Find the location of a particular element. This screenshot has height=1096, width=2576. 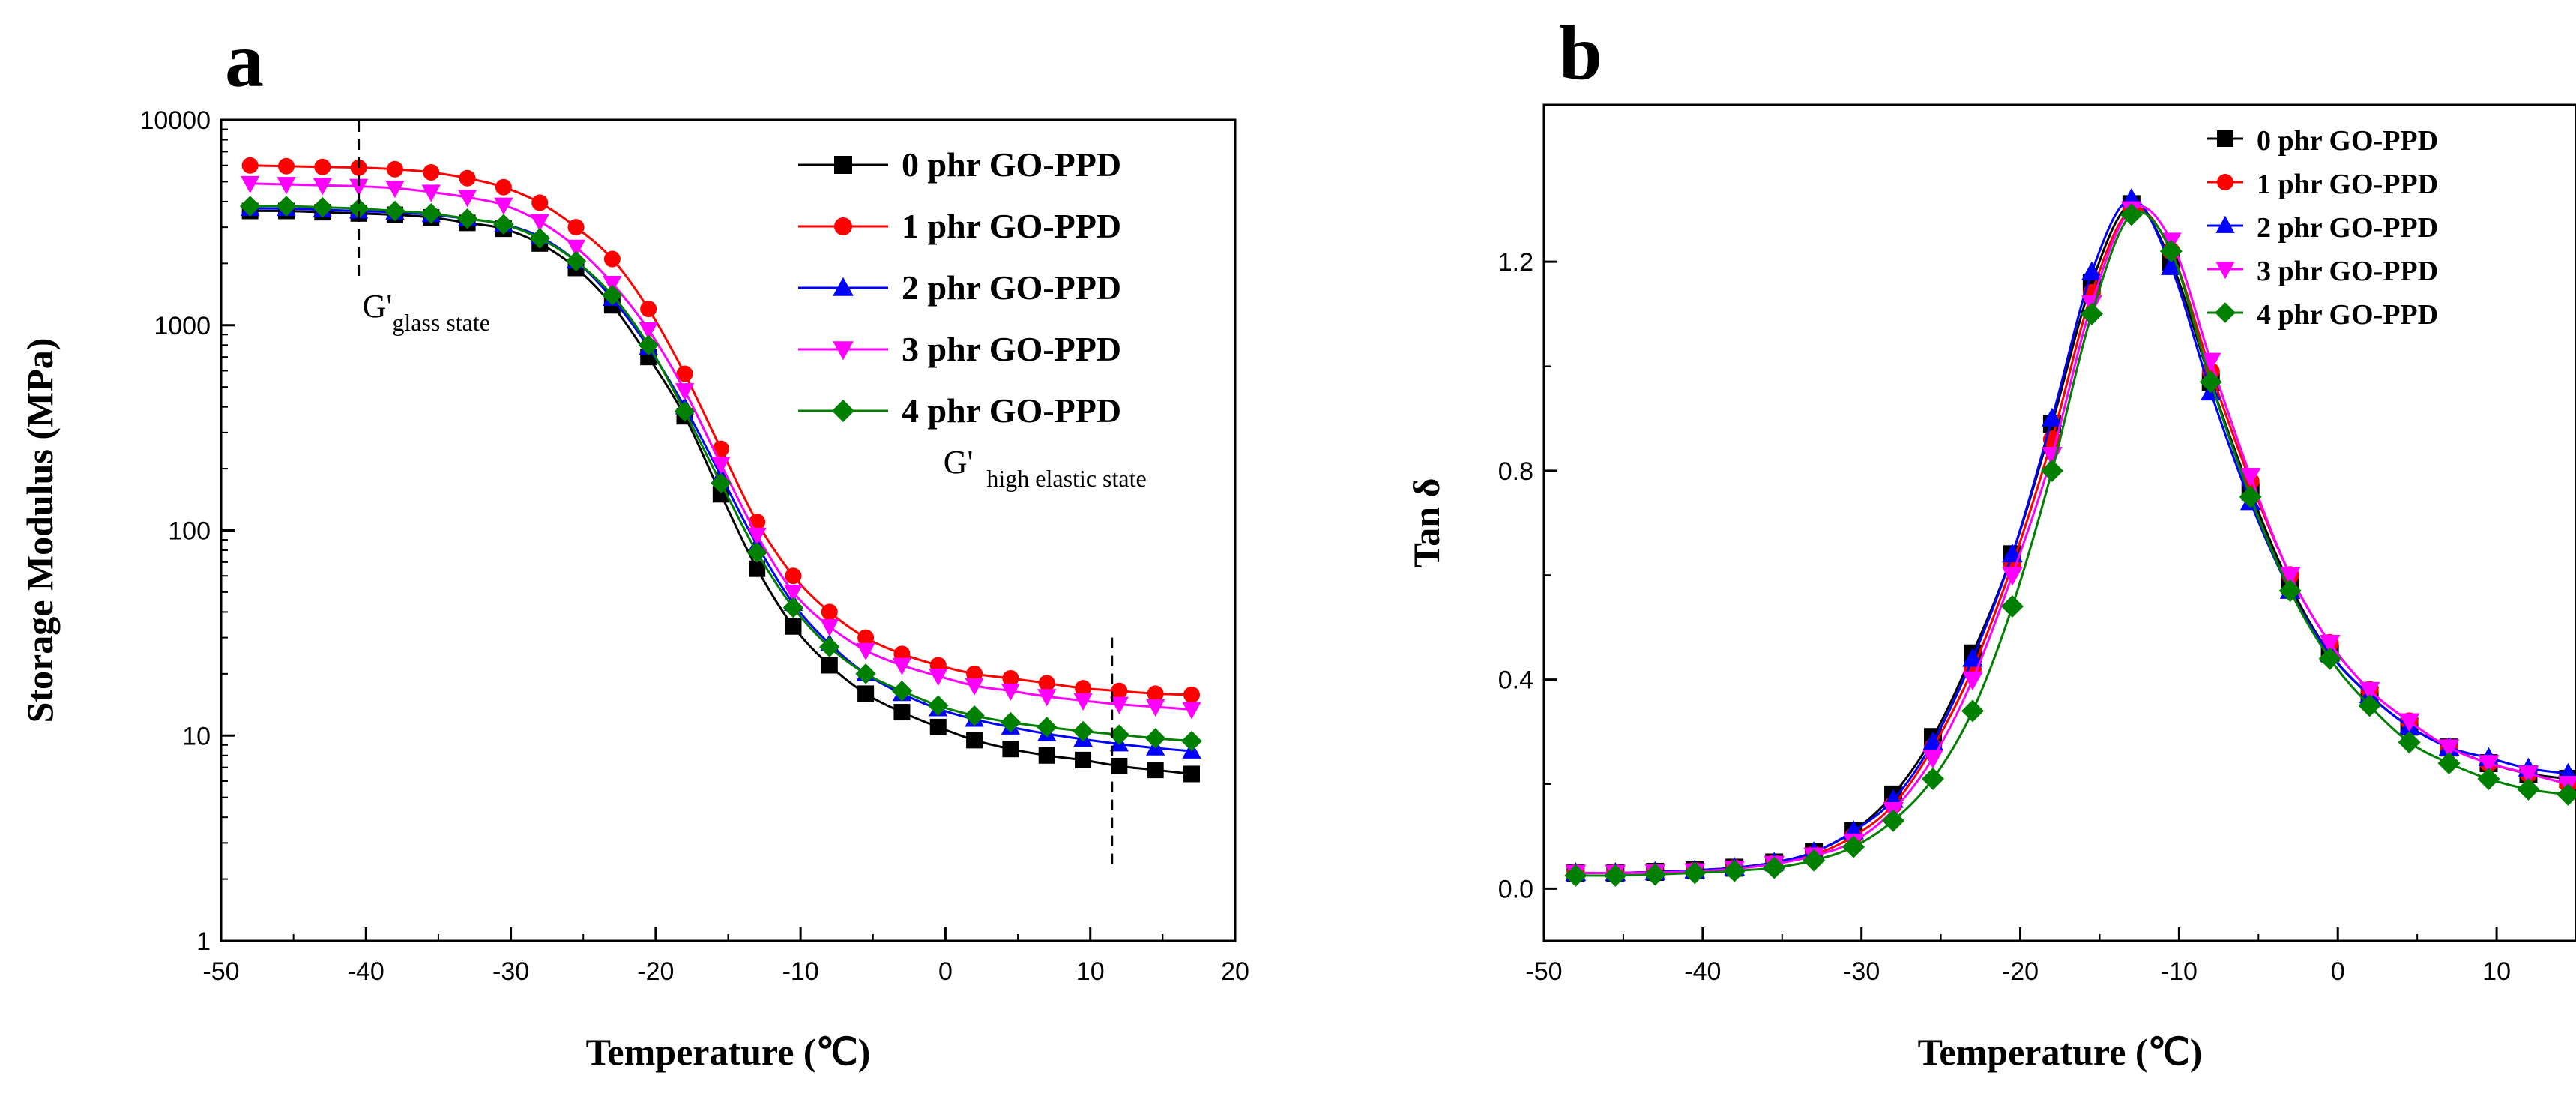

legend-label-1: 1 phr GO-PPD is located at coordinates (2348, 184).